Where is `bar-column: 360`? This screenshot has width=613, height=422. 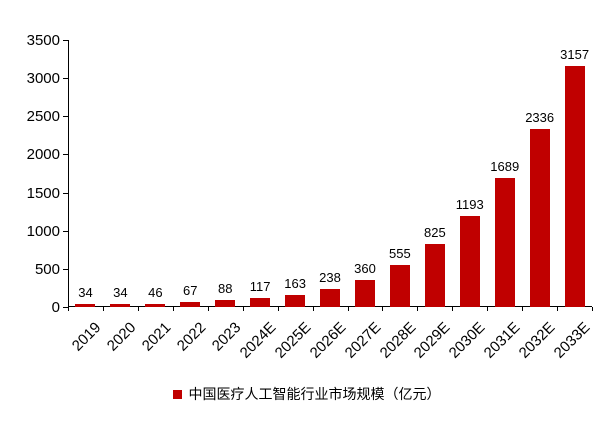 bar-column: 360 is located at coordinates (365, 173).